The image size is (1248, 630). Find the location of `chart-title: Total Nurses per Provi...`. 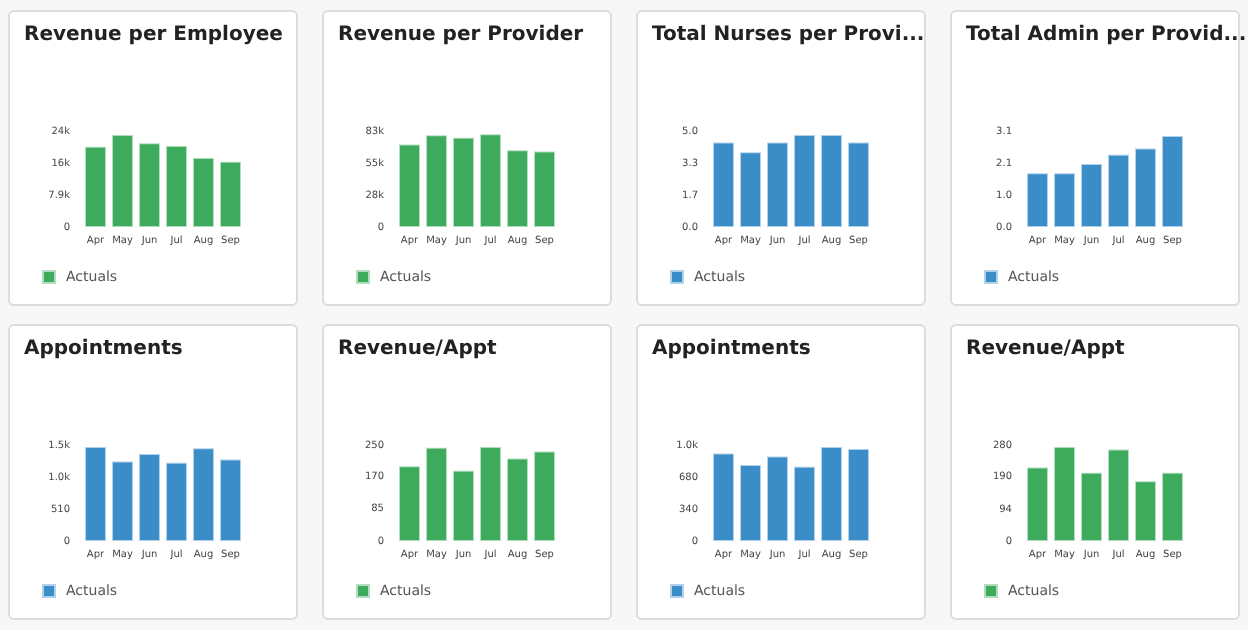

chart-title: Total Nurses per Provi... is located at coordinates (788, 35).